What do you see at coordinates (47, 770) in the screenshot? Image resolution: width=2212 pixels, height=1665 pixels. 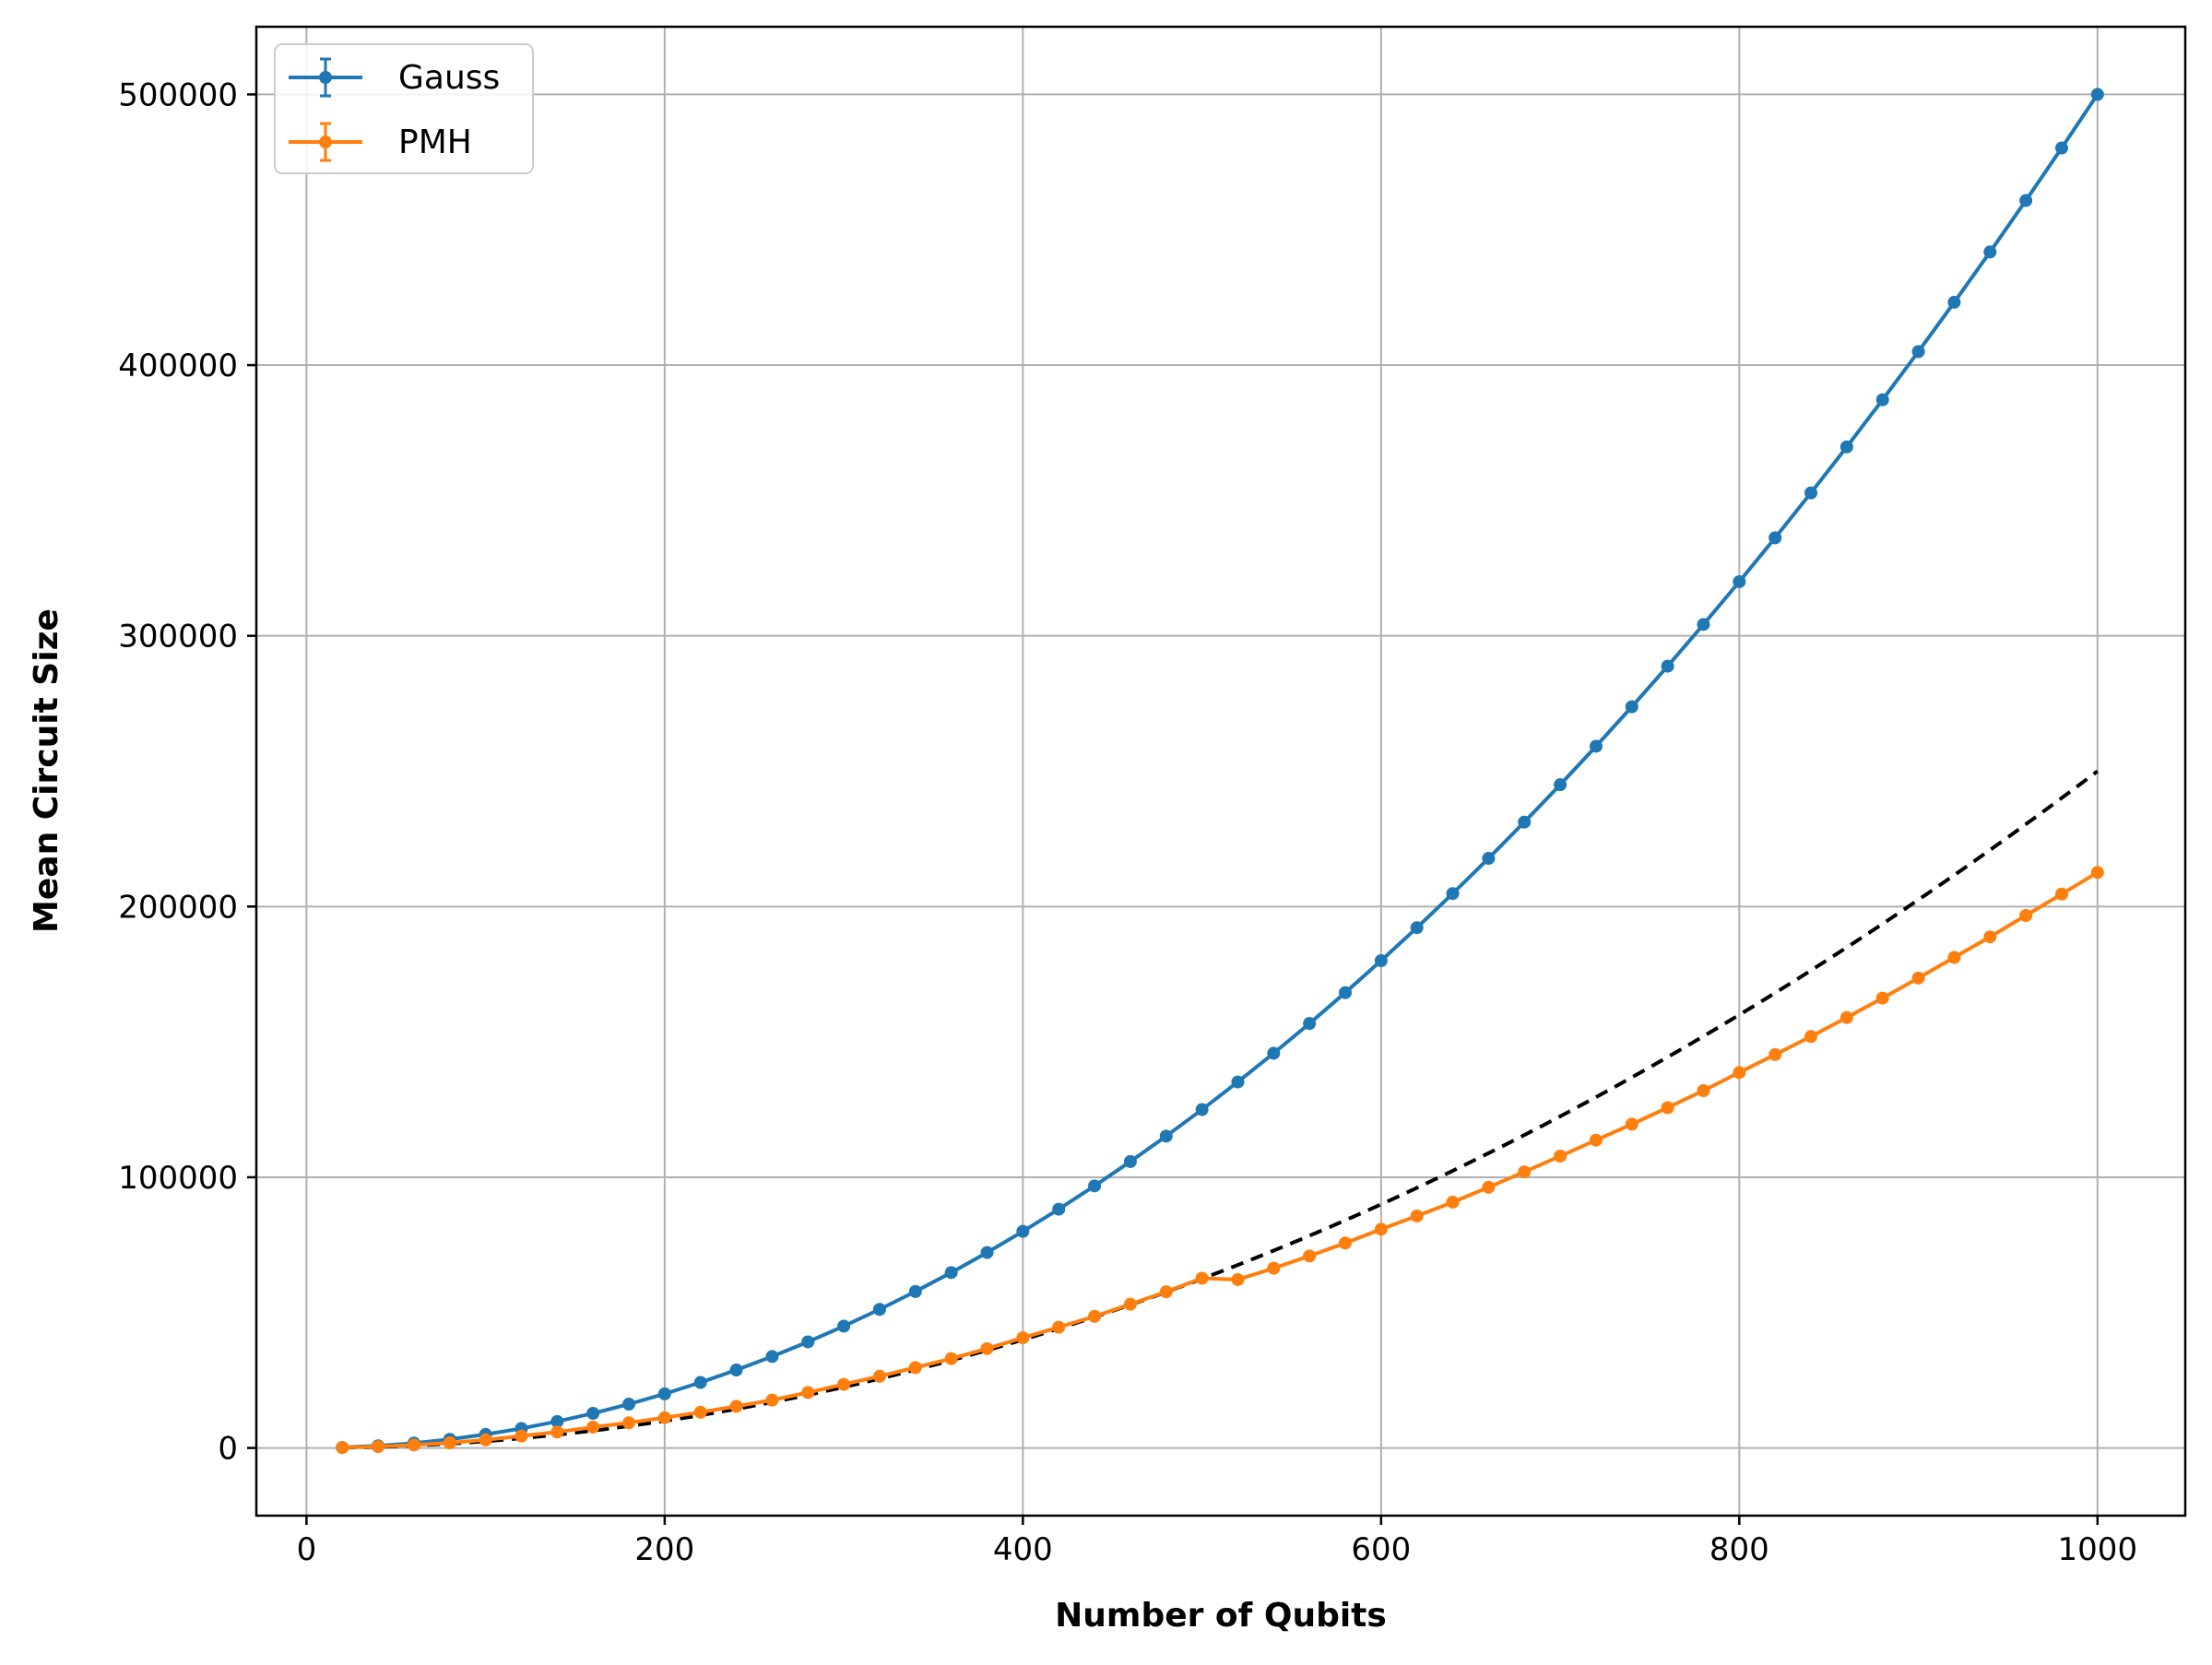 I see `y-axis-title: Mean Circuit Size` at bounding box center [47, 770].